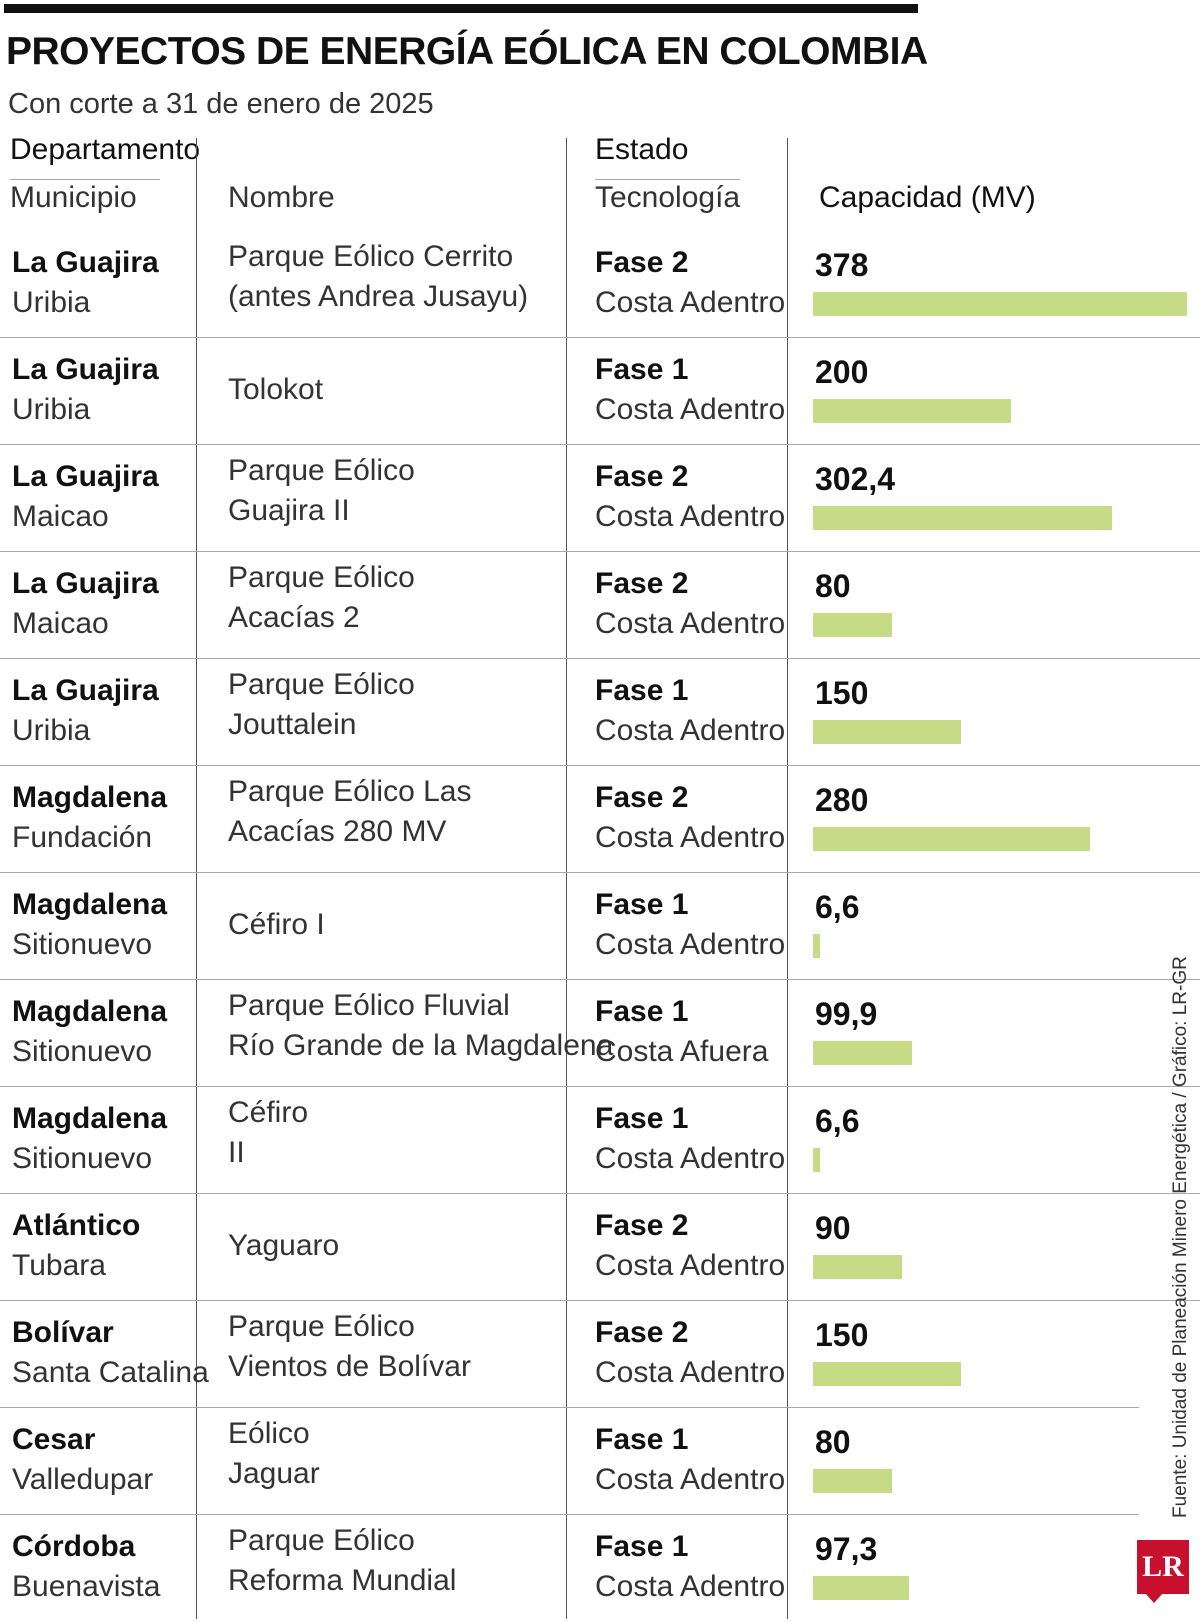 This screenshot has height=1622, width=1200. What do you see at coordinates (667, 179) in the screenshot?
I see `header-estado-underline` at bounding box center [667, 179].